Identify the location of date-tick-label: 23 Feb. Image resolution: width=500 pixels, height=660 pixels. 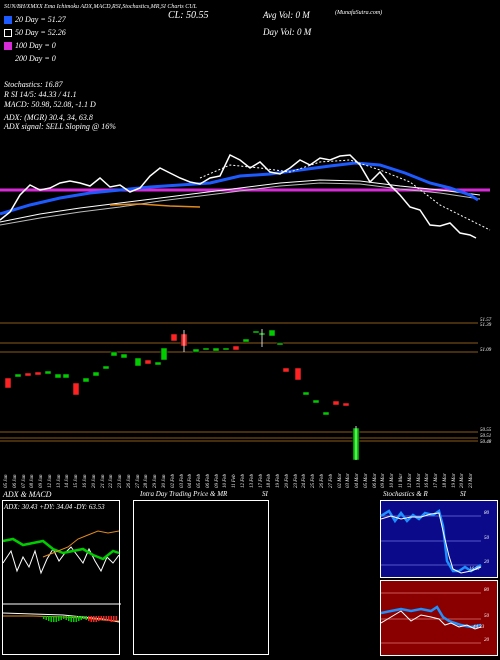
(296, 480).